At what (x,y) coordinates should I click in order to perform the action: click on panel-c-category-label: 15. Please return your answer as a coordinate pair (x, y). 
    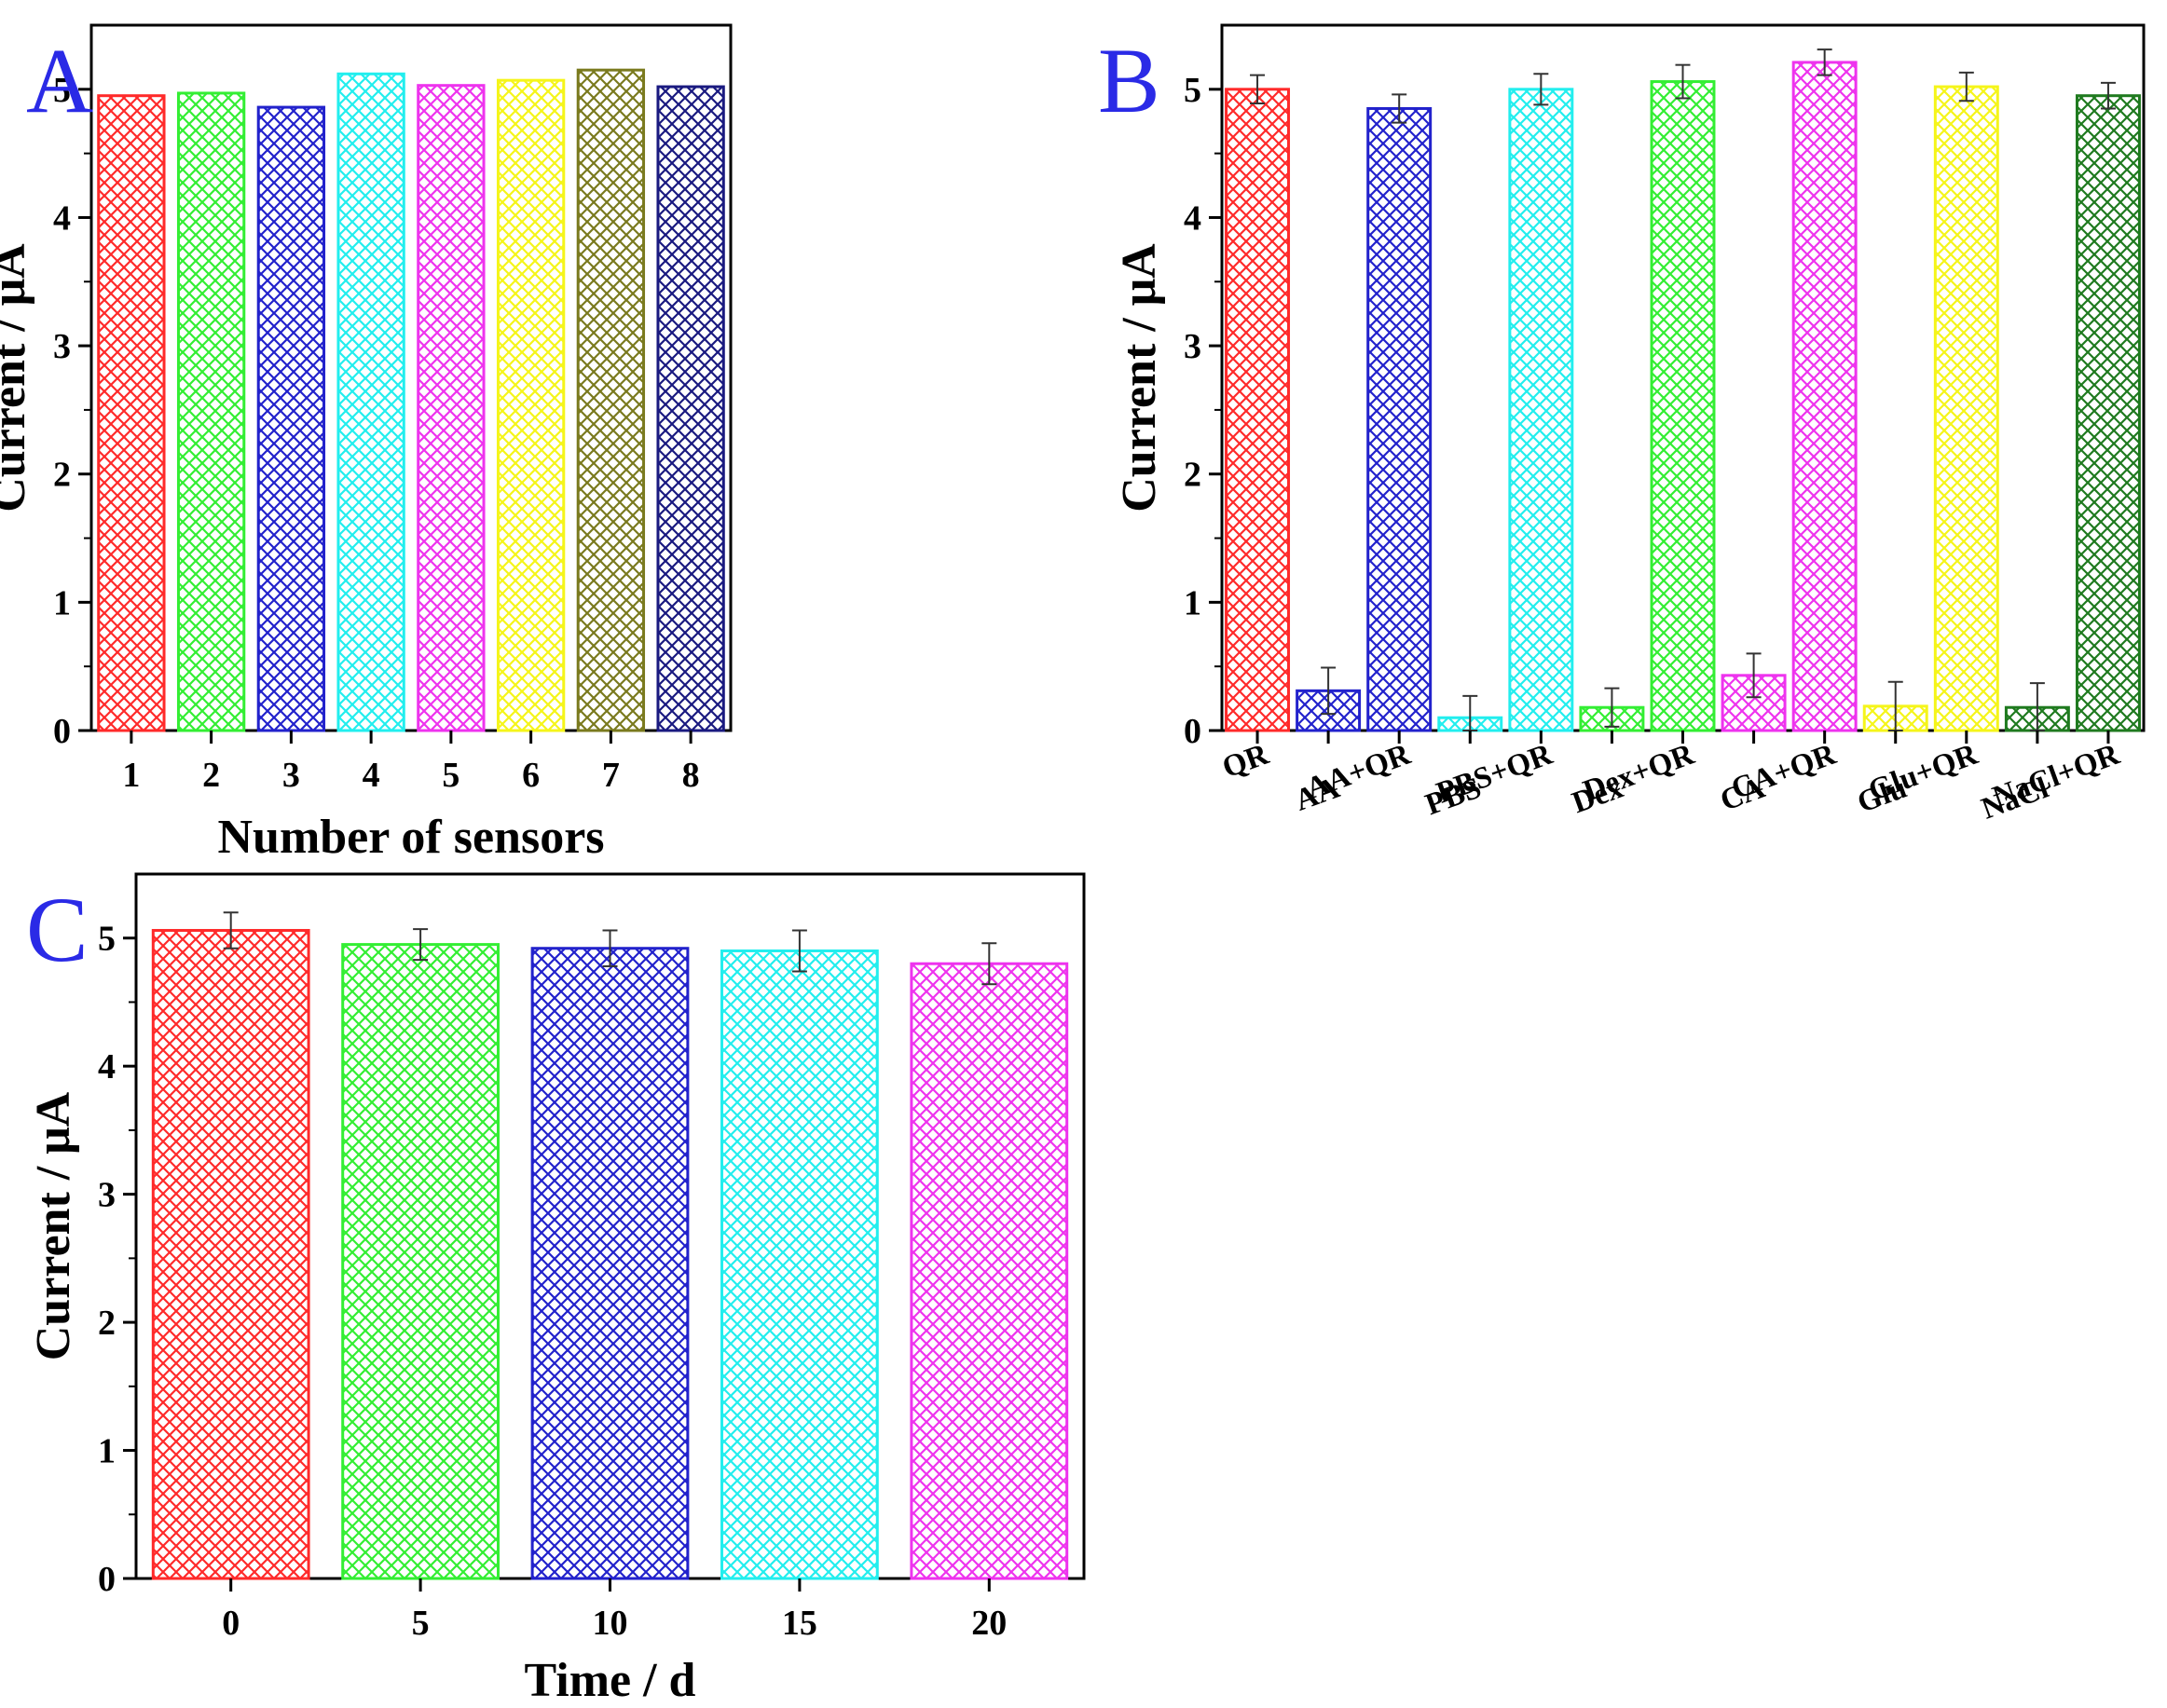
    Looking at the image, I should click on (799, 1623).